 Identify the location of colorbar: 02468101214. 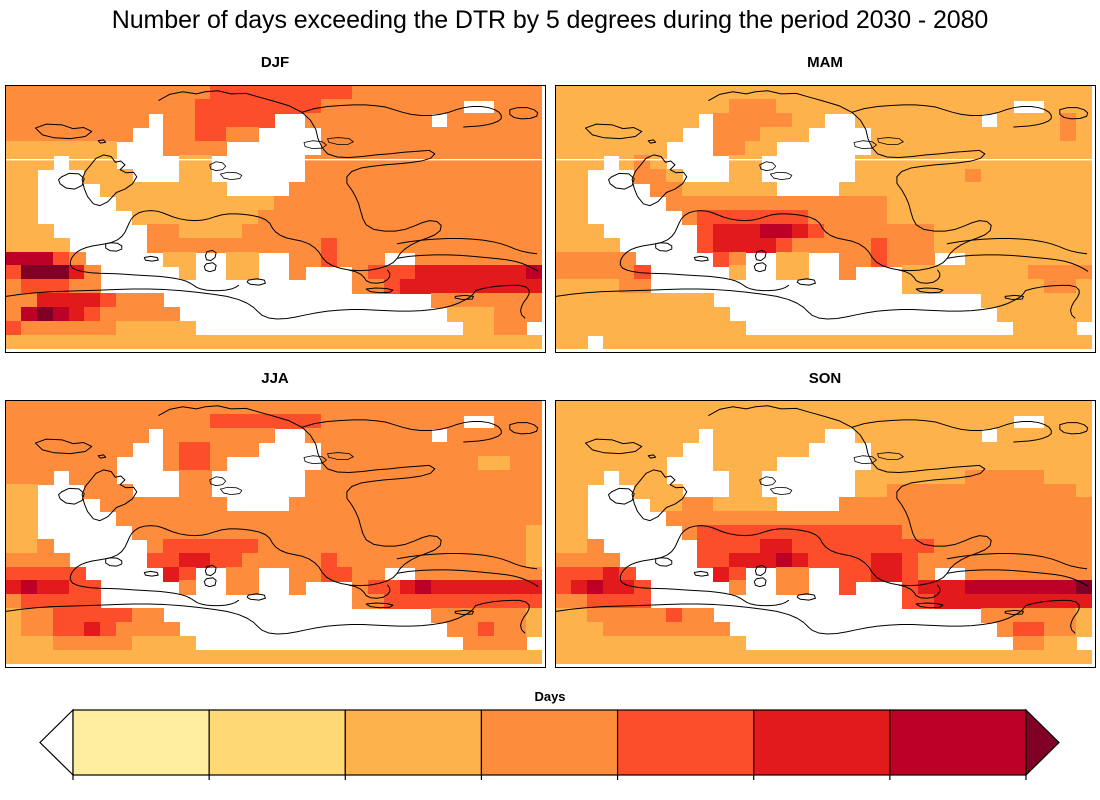
(550, 743).